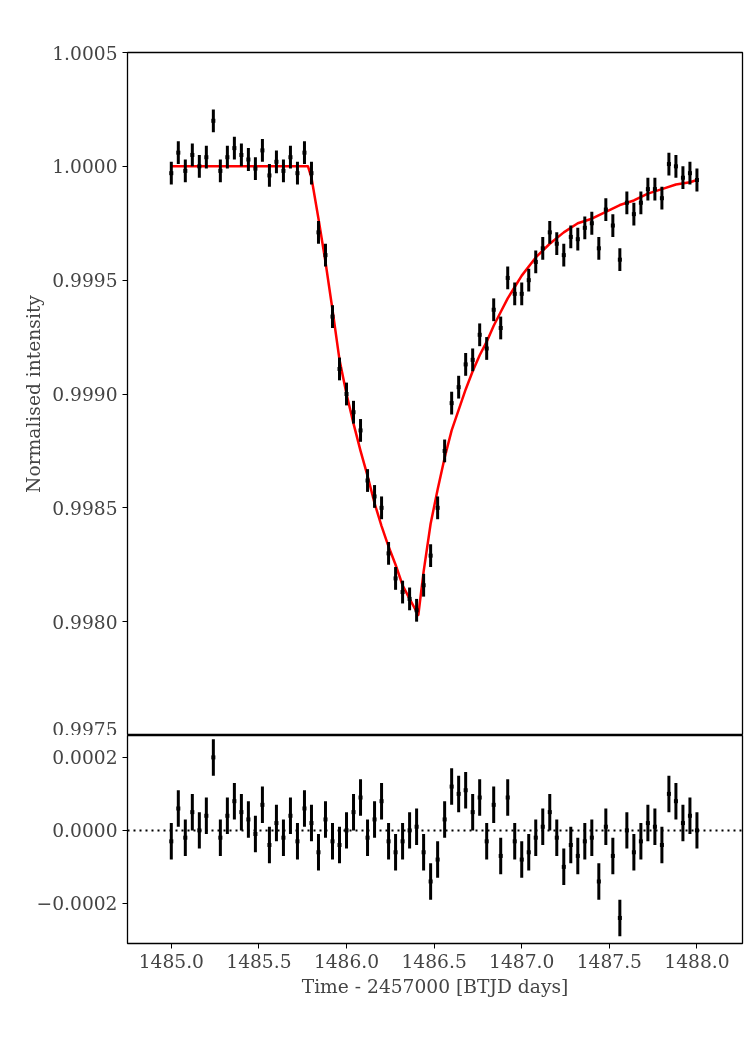 The height and width of the screenshot is (1050, 750). Describe the element at coordinates (85, 729) in the screenshot. I see `y-tick-label: 0.9975` at that location.